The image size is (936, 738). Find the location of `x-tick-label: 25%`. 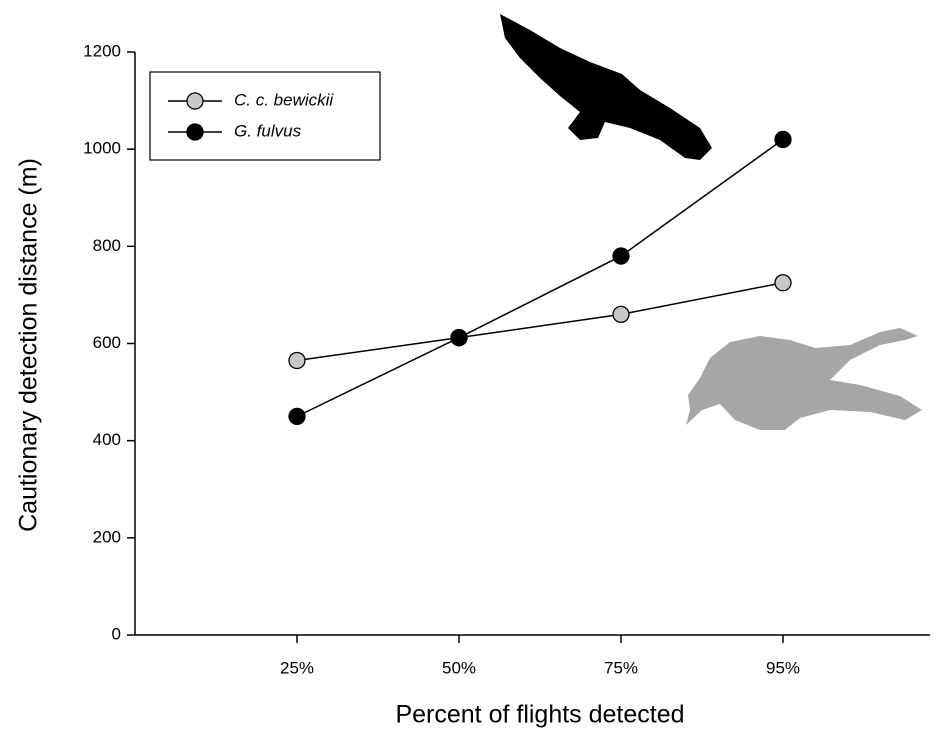

x-tick-label: 25% is located at coordinates (297, 667).